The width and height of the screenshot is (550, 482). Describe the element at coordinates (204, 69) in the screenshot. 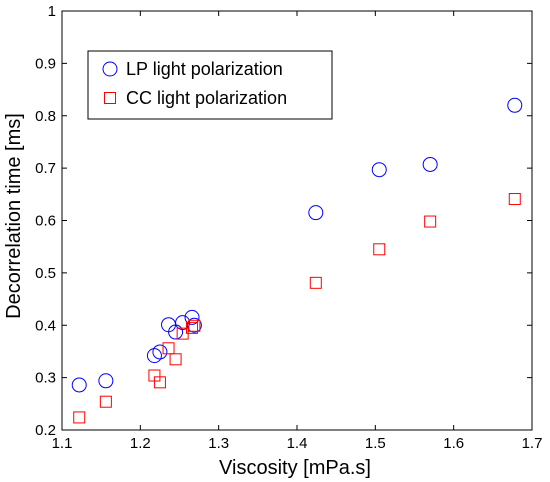

I see `legend-entry-label: LP light polarization` at that location.